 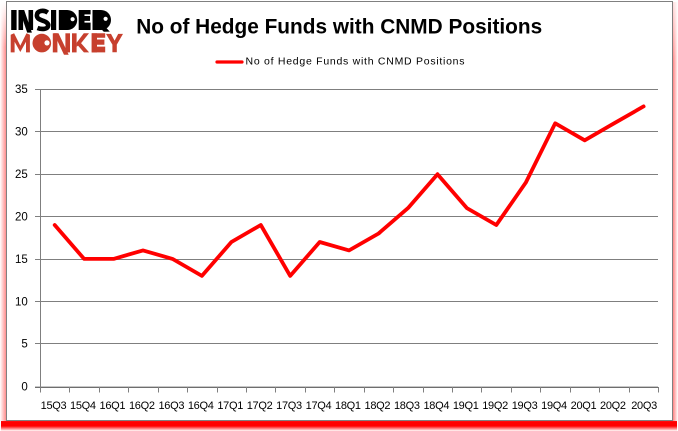 What do you see at coordinates (644, 406) in the screenshot?
I see `svg-text: 20Q3` at bounding box center [644, 406].